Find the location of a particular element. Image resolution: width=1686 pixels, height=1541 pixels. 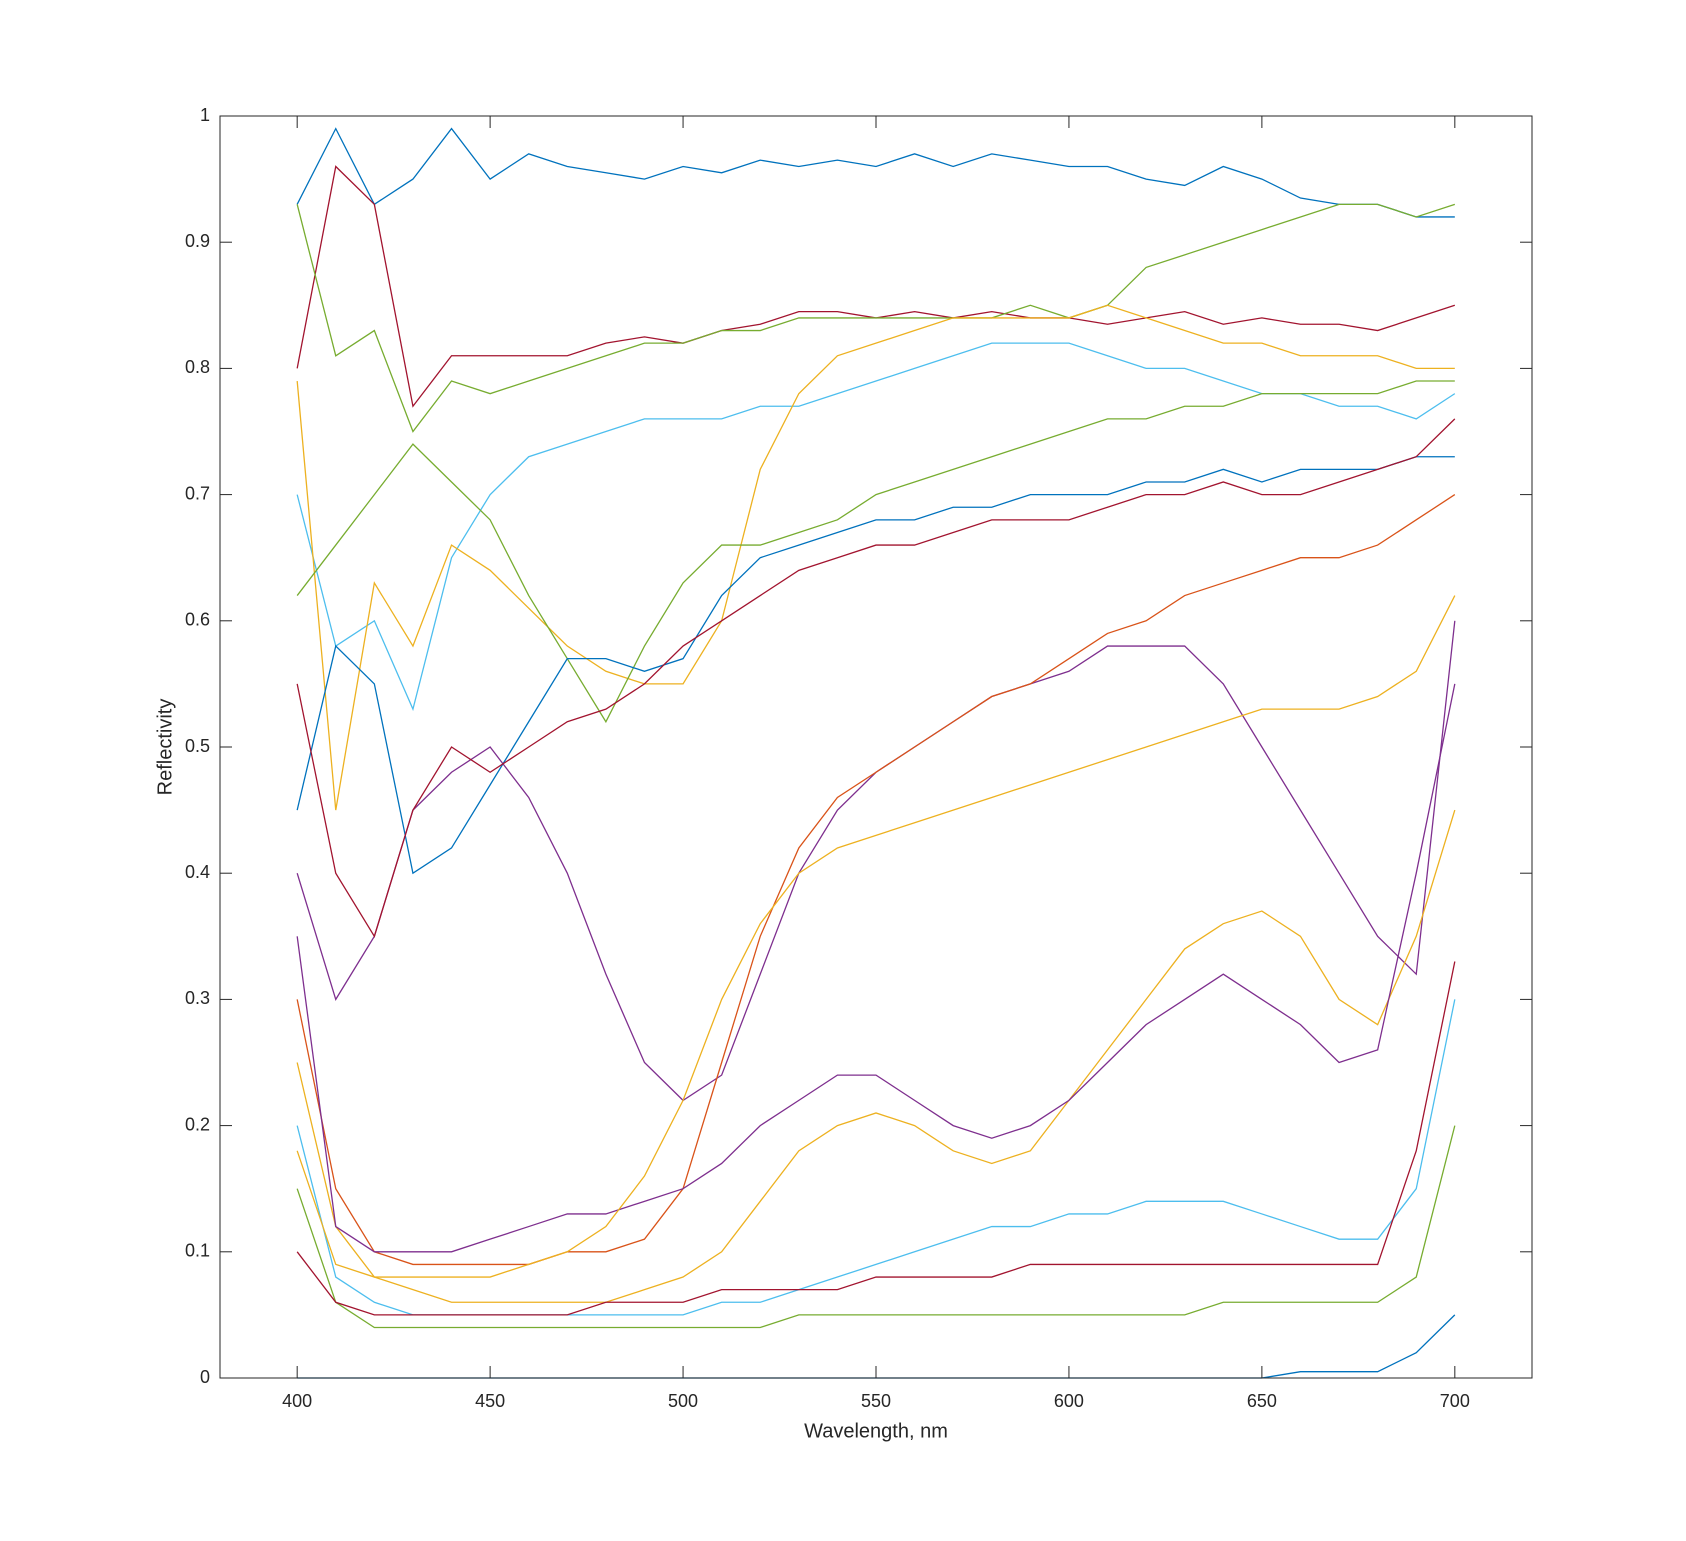

x-tick-label: 700 is located at coordinates (1455, 1401).